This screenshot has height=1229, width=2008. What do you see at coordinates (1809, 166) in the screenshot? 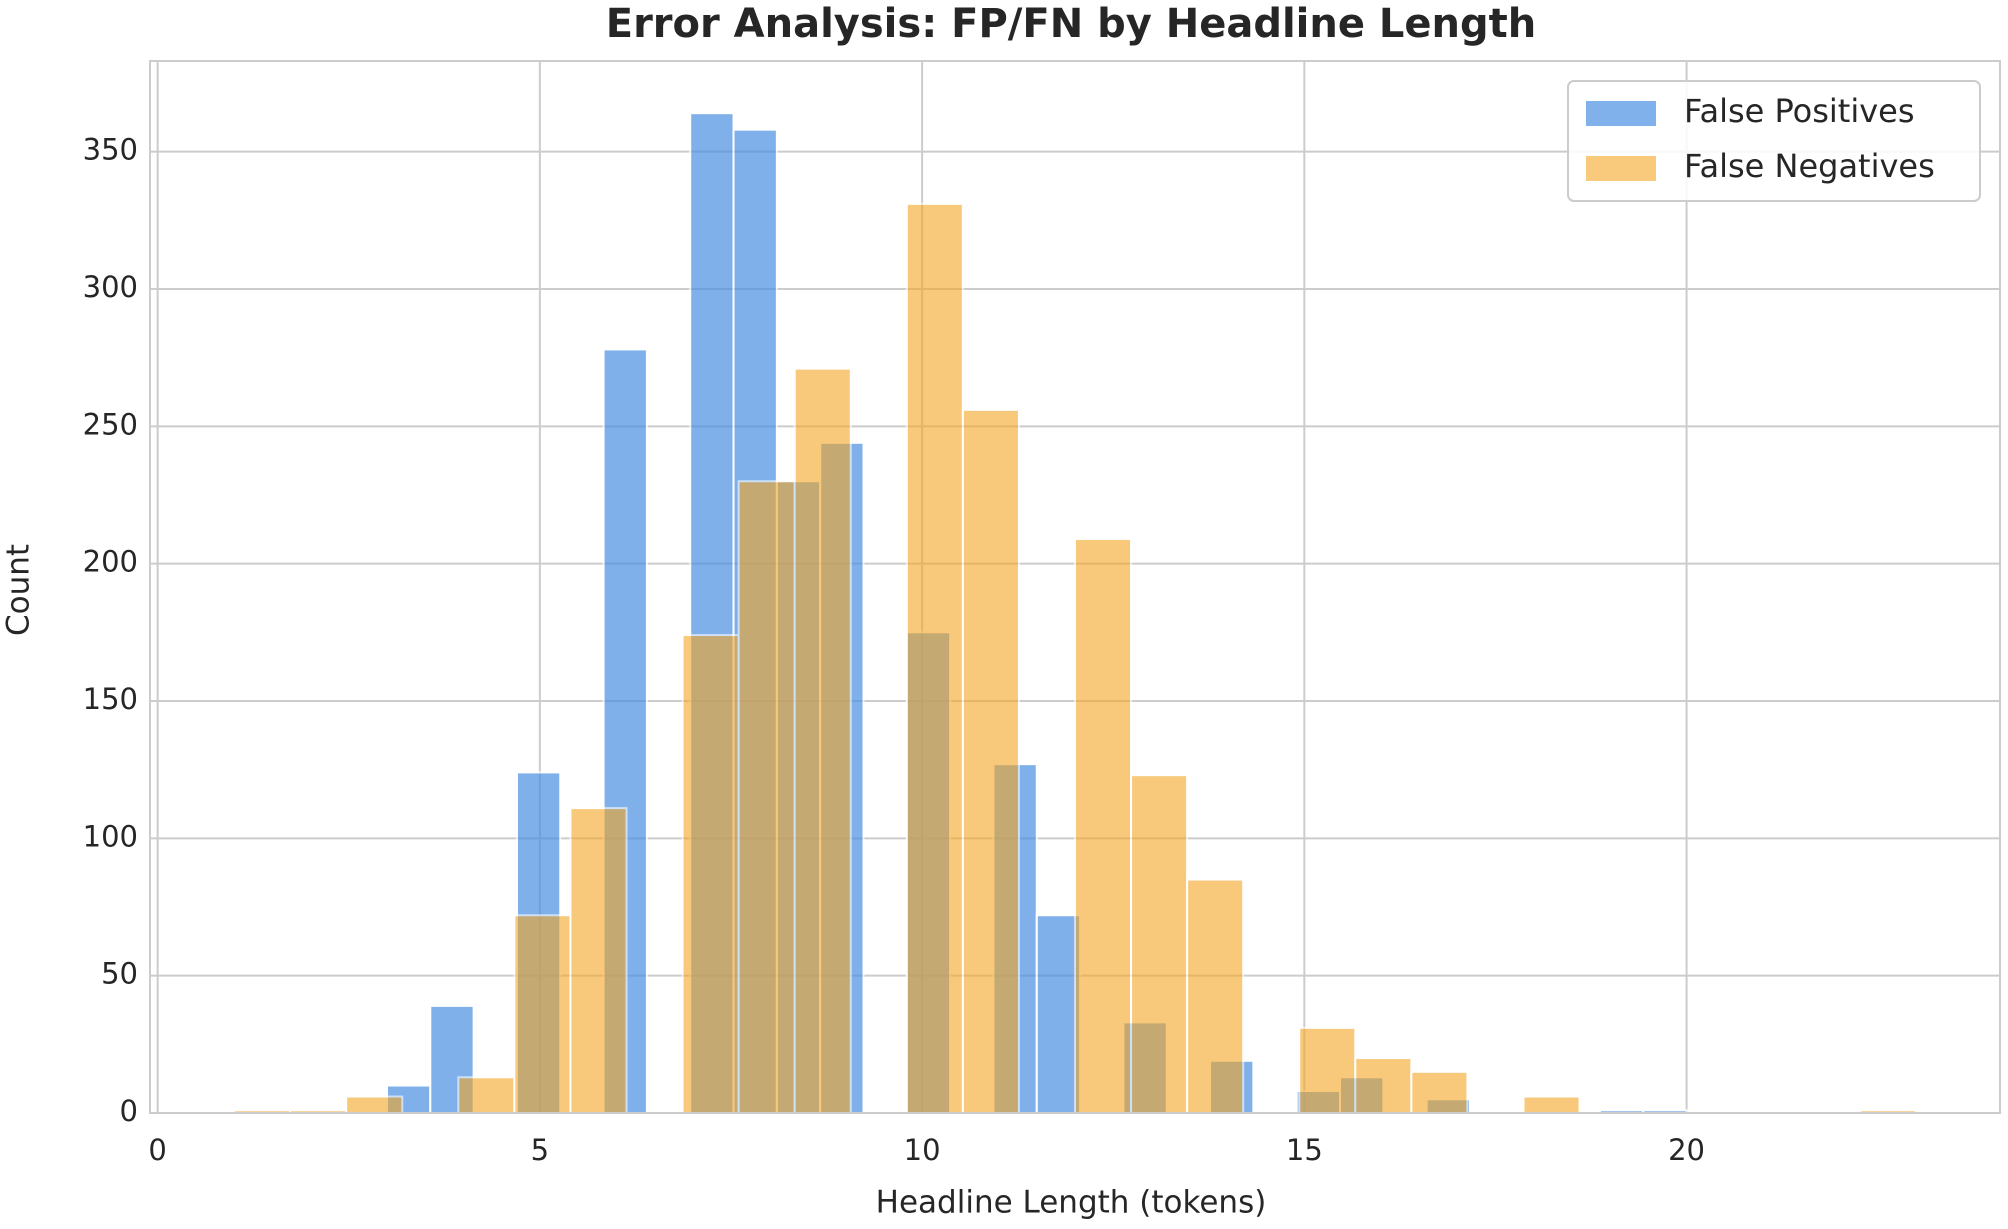
I see `legend-label: False Negatives` at bounding box center [1809, 166].